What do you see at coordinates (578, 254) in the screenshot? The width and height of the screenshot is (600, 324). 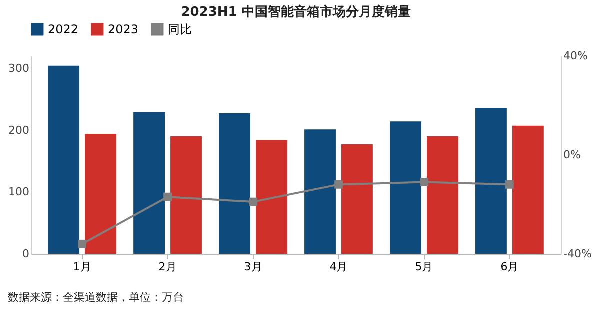 I see `y2-tick-label: -40%` at bounding box center [578, 254].